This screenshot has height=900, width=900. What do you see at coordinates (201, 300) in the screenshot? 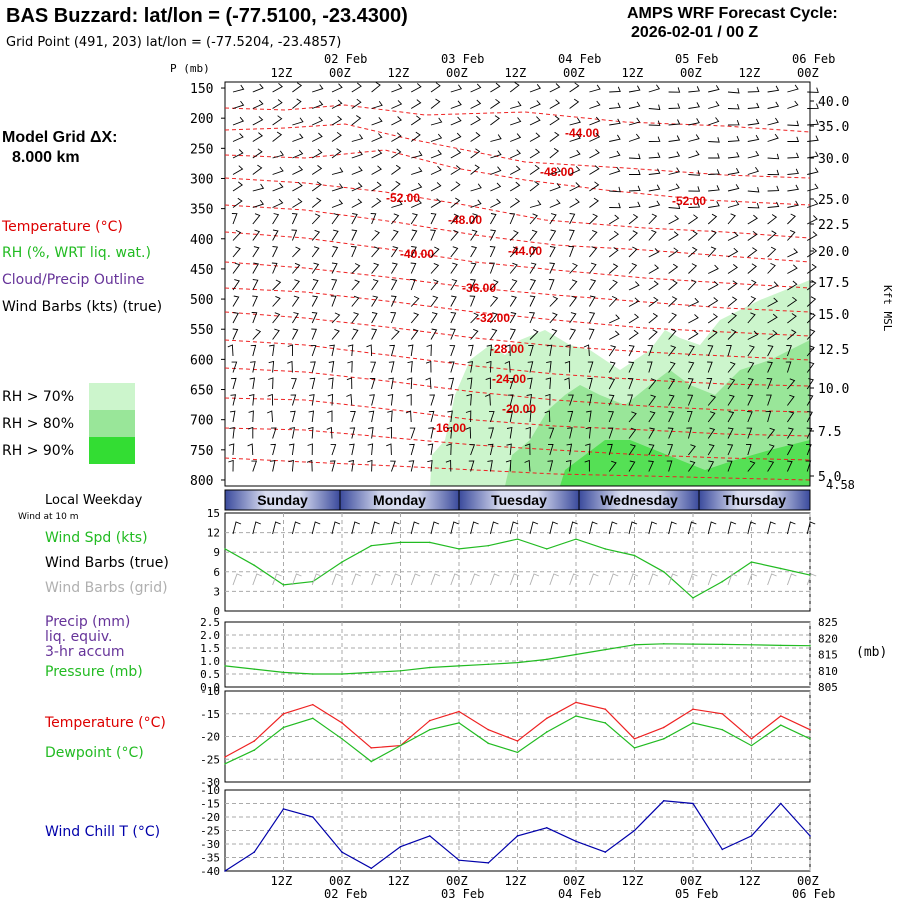
I see `pressure-tick: 500` at bounding box center [201, 300].